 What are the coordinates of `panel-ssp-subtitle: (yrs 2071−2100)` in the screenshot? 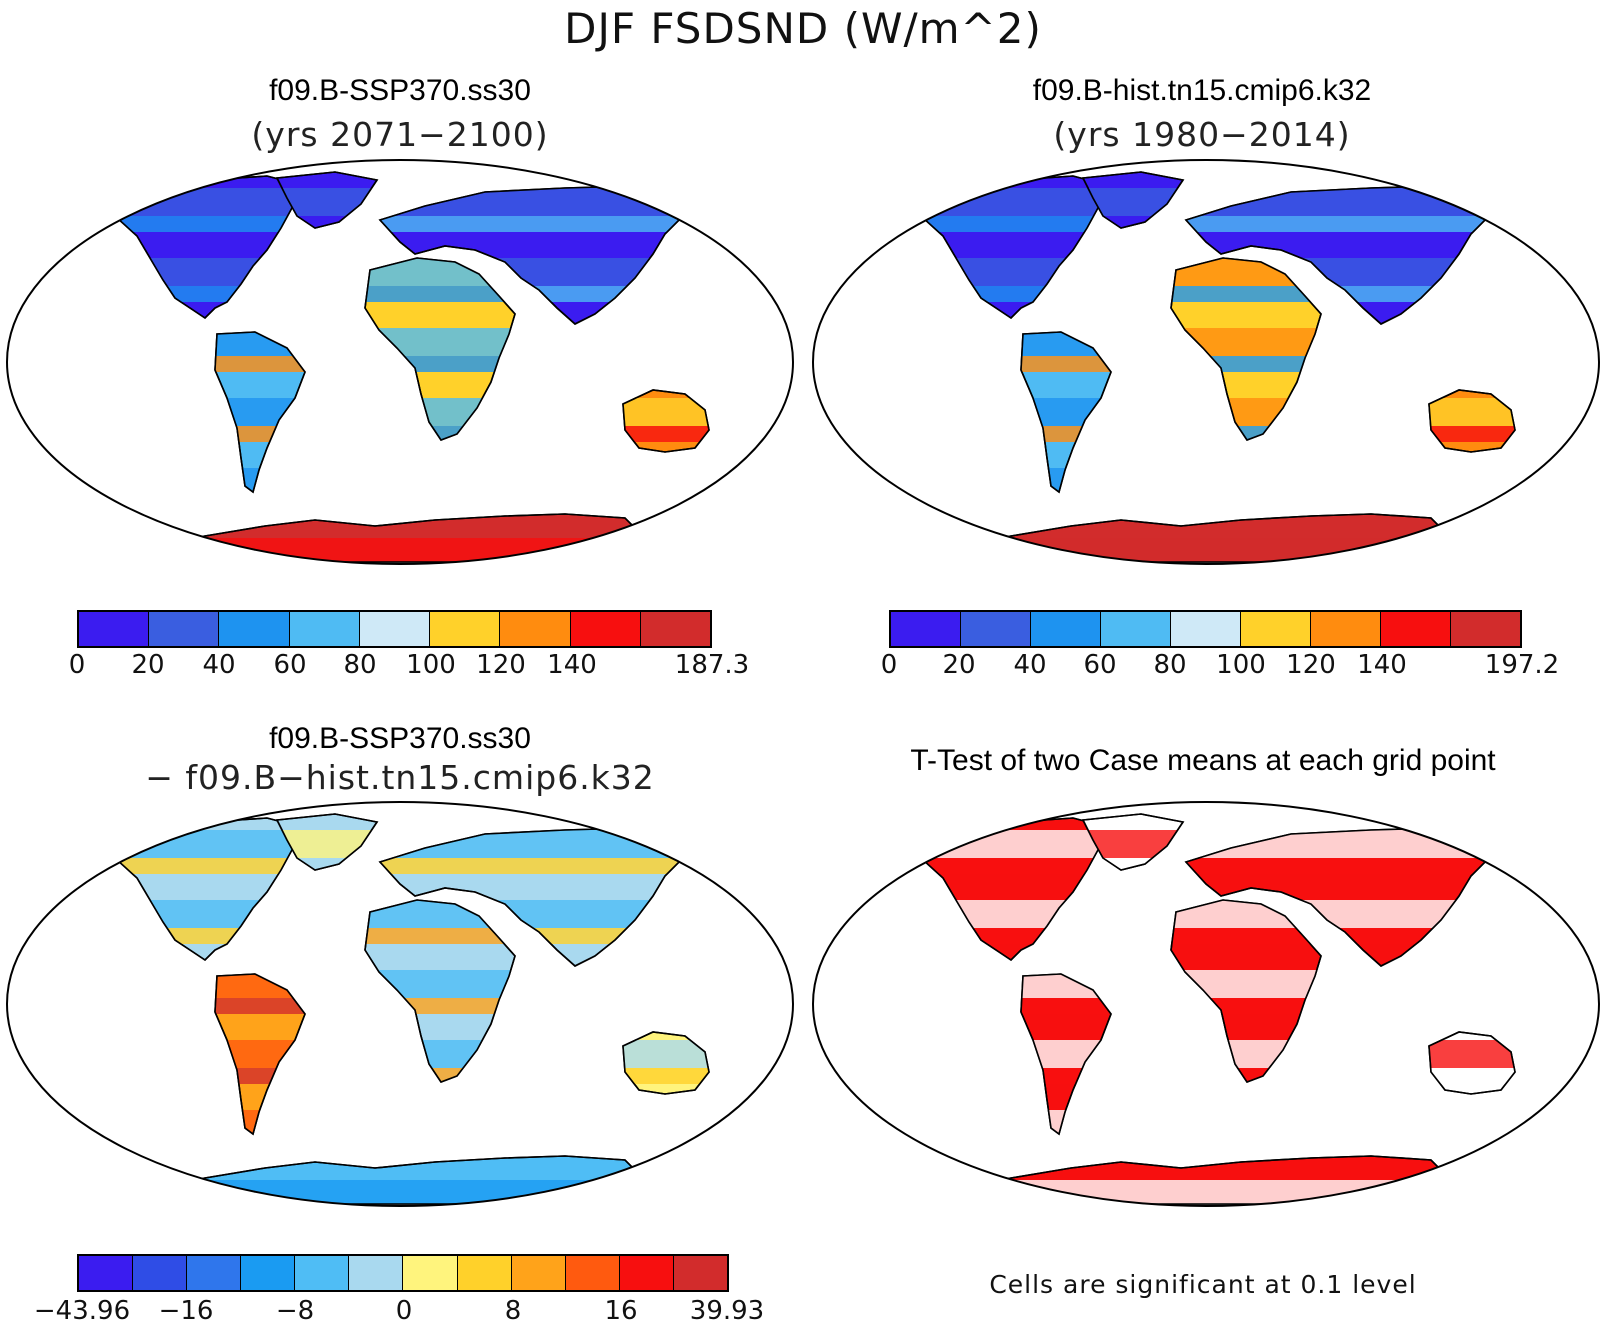 It's located at (400, 134).